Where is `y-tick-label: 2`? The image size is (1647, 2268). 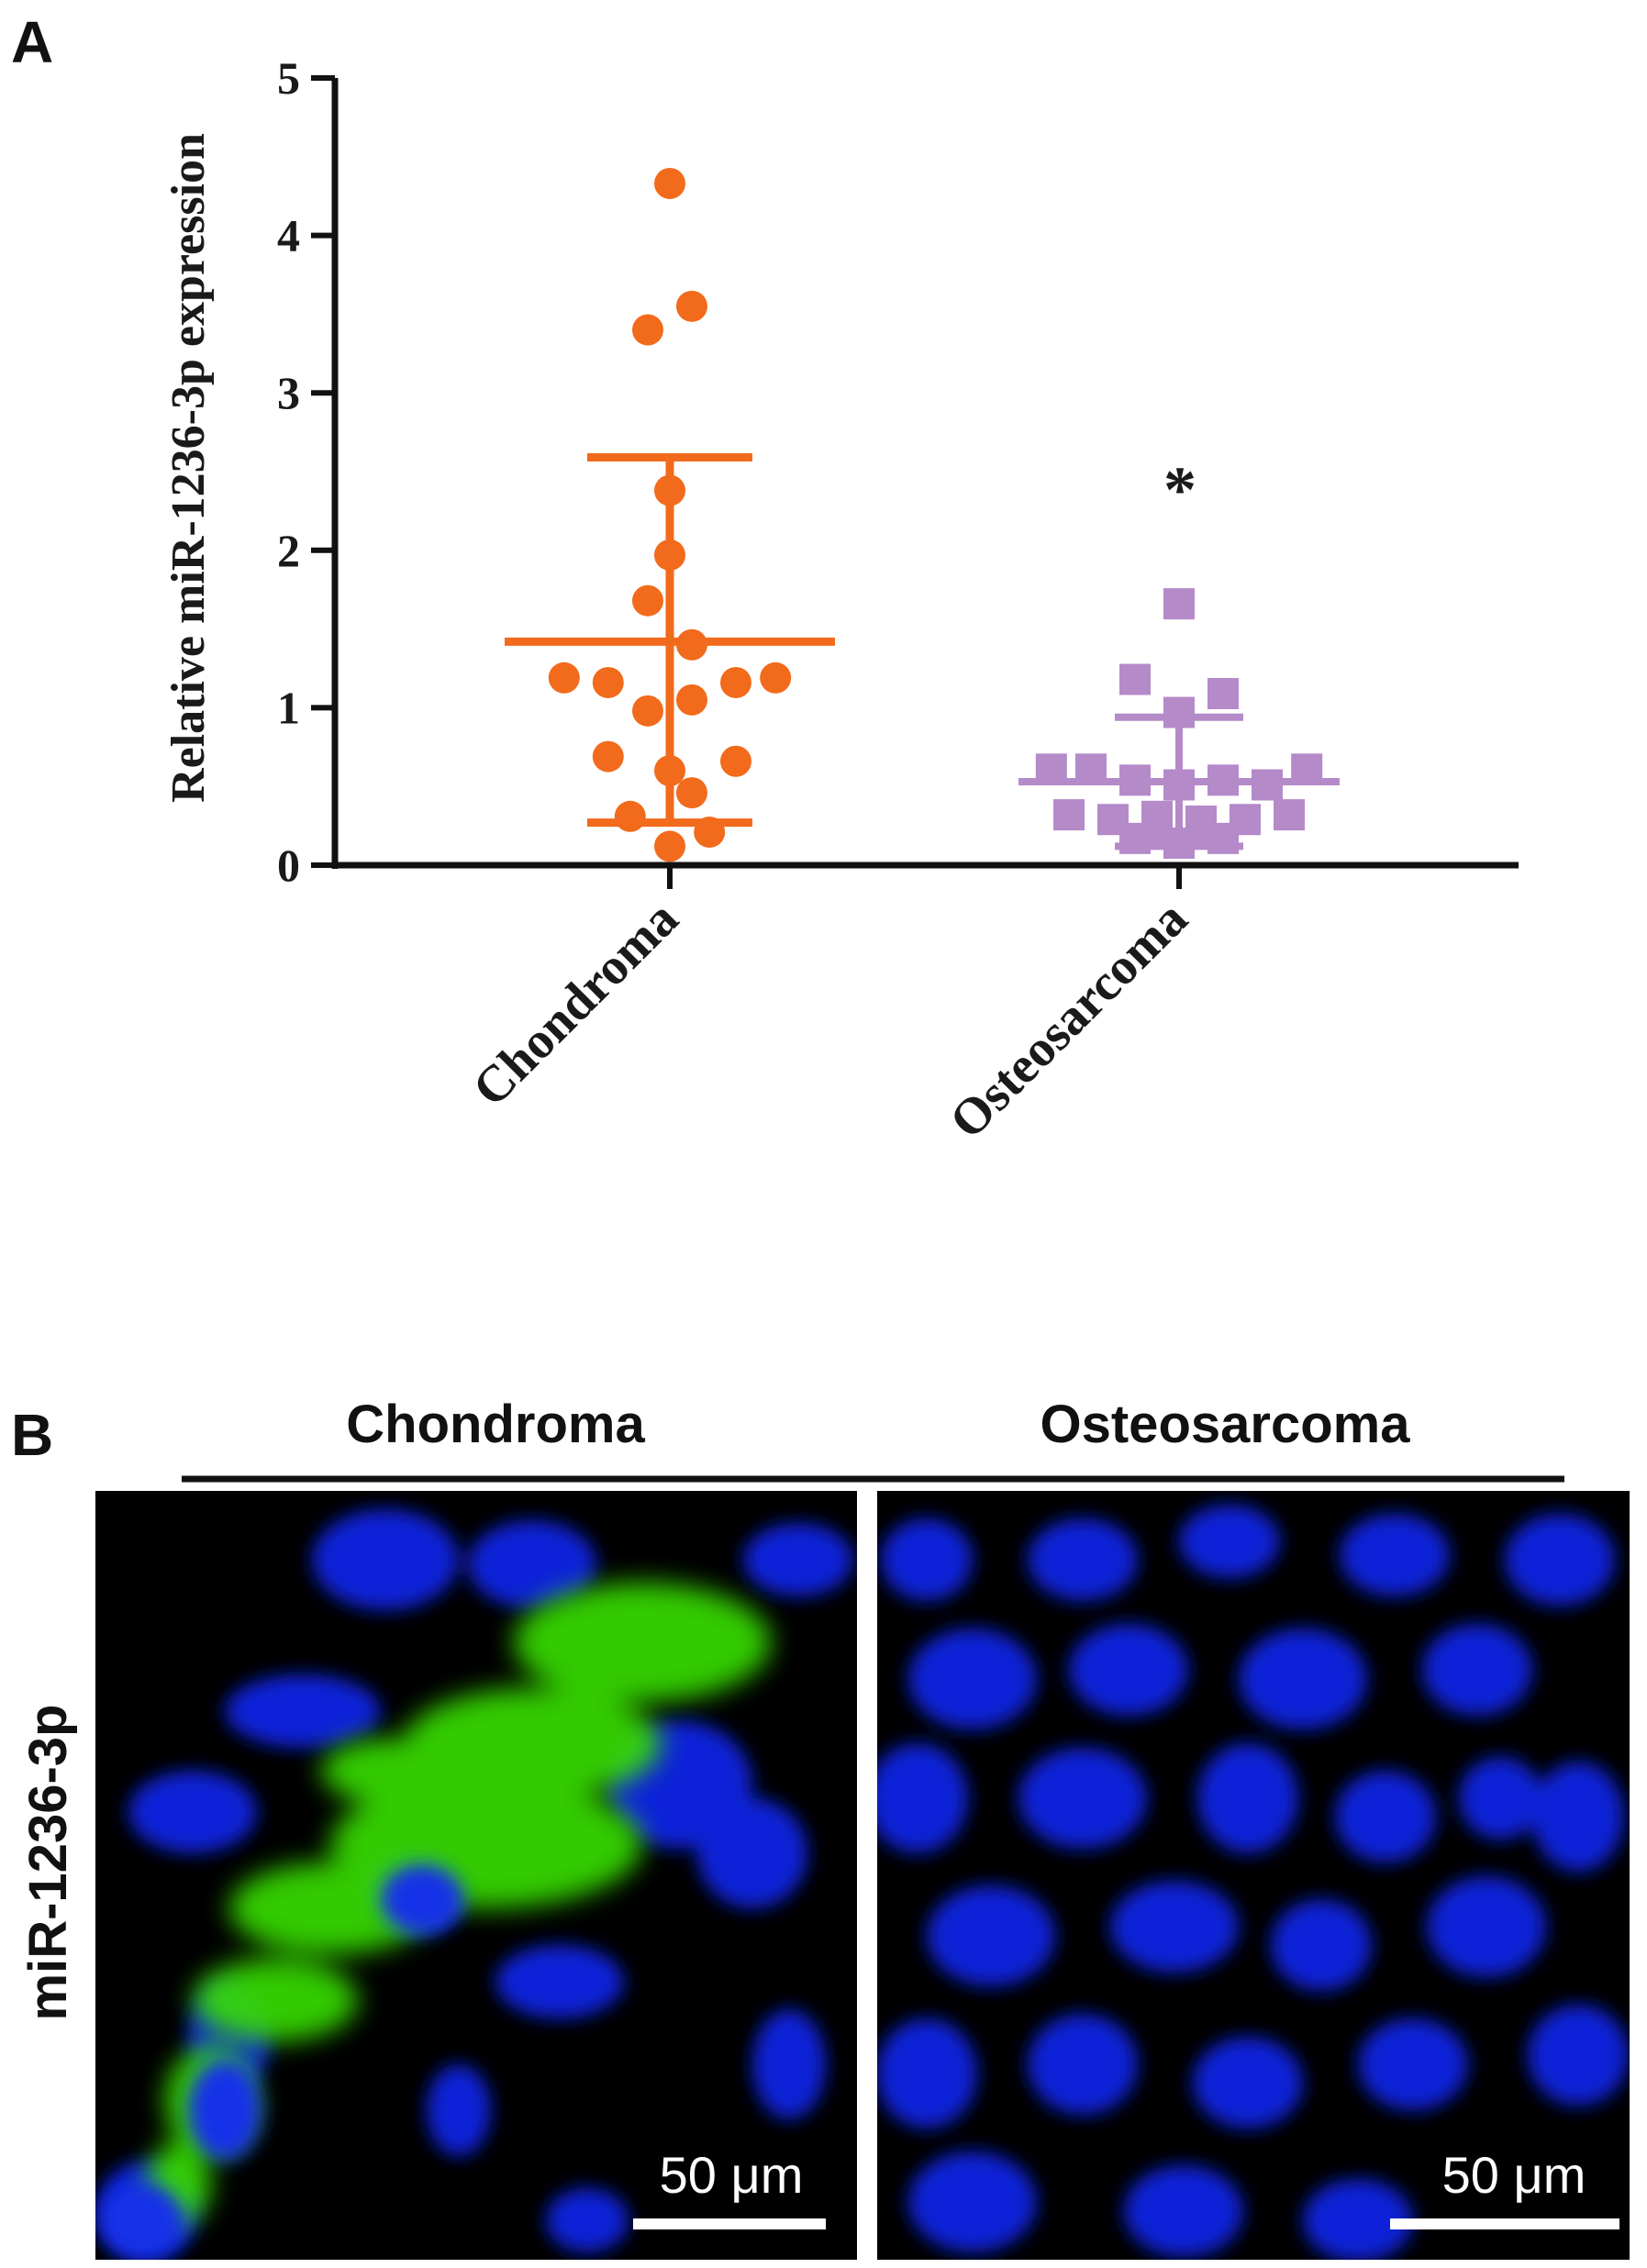 y-tick-label: 2 is located at coordinates (288, 550).